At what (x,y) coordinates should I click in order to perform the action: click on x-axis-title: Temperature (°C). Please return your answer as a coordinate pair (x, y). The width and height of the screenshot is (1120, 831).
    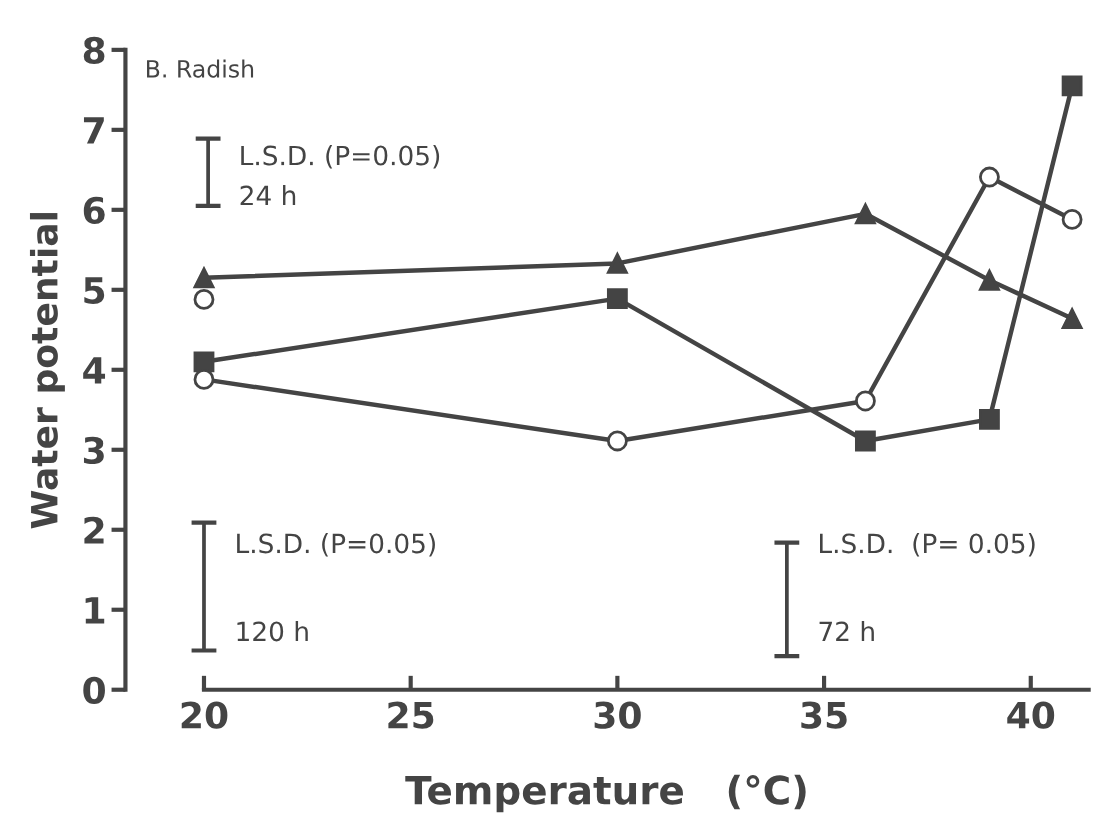
    Looking at the image, I should click on (605, 793).